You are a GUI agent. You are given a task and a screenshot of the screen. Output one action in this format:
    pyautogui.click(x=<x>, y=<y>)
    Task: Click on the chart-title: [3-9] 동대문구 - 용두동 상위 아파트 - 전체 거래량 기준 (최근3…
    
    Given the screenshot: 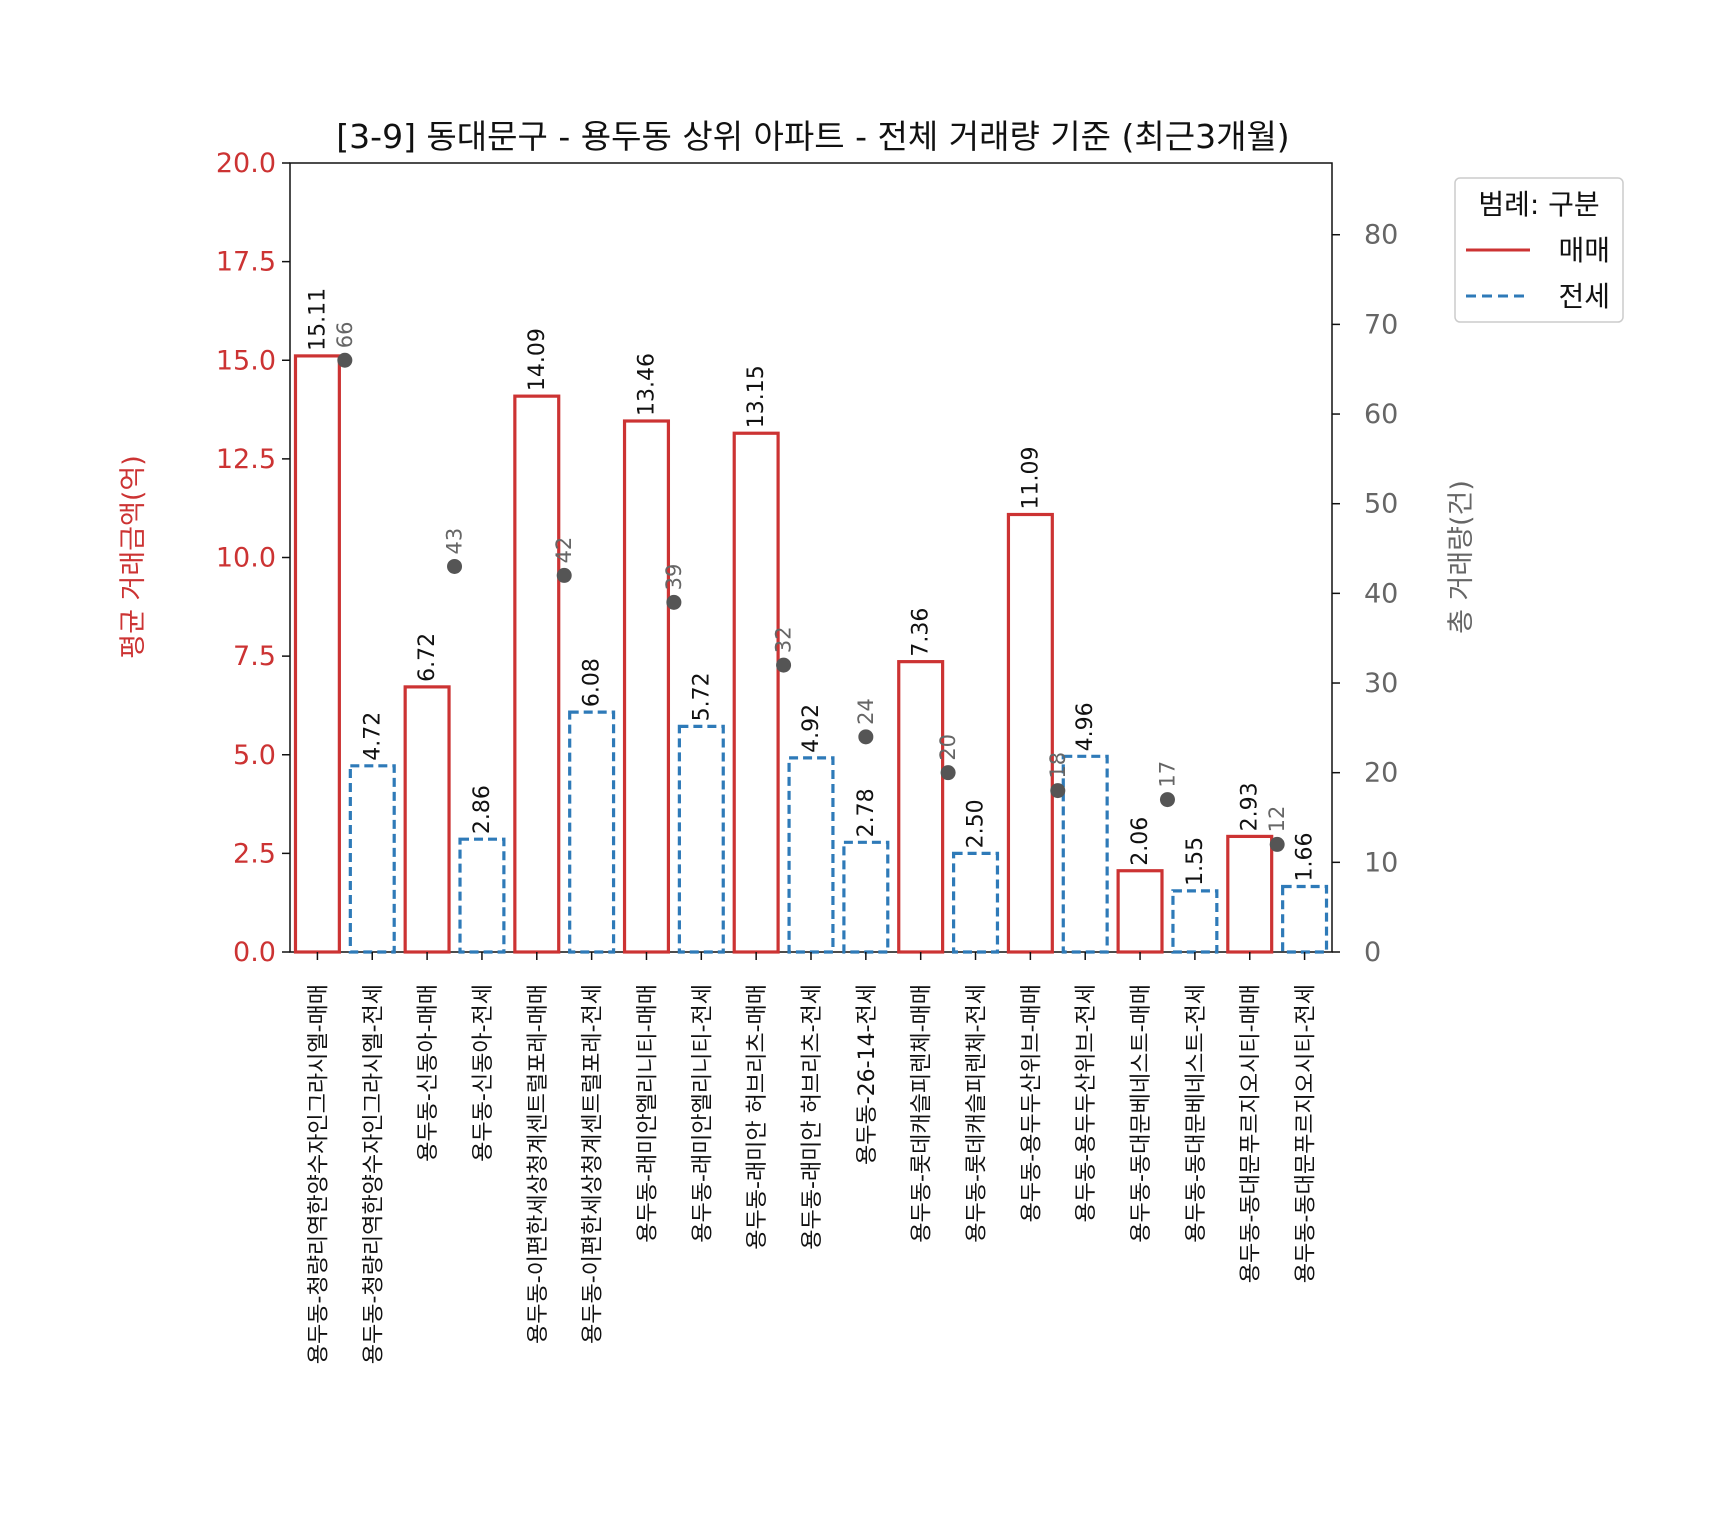 What is the action you would take?
    pyautogui.click(x=812, y=136)
    